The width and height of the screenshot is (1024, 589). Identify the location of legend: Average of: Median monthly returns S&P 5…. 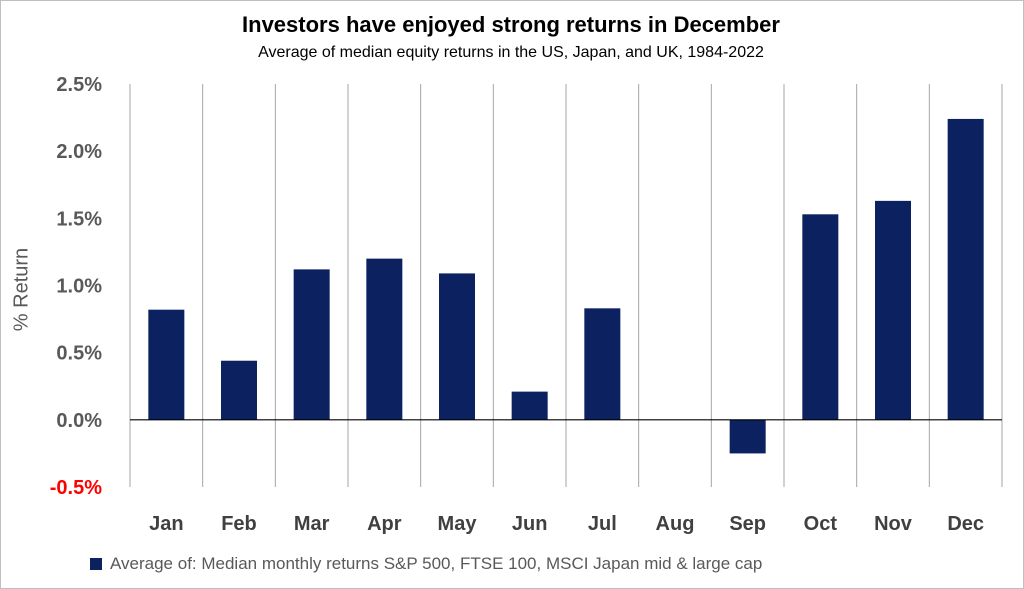
(426, 564).